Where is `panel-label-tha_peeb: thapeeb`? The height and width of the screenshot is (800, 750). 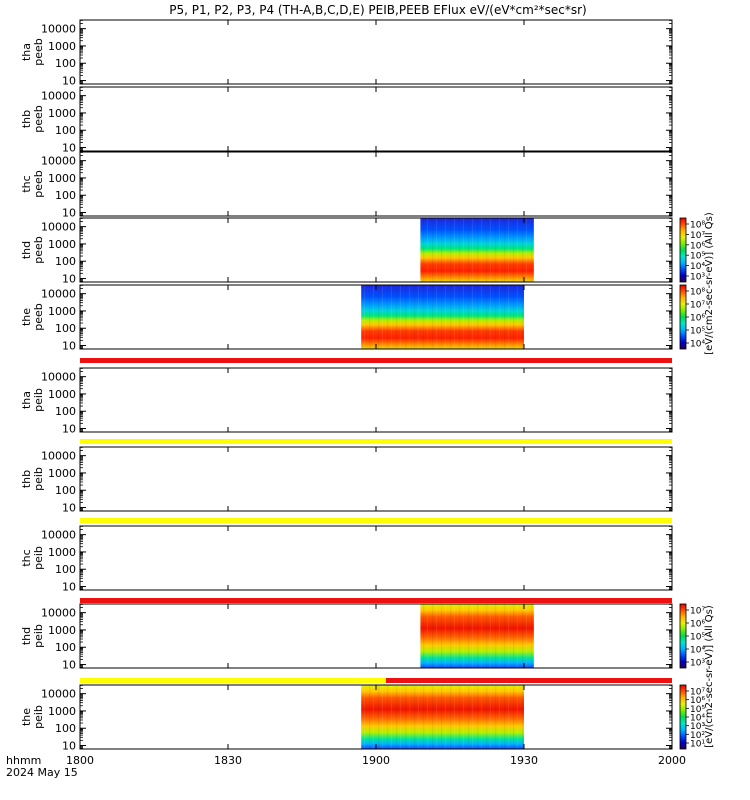 panel-label-tha_peeb: thapeeb is located at coordinates (32, 52).